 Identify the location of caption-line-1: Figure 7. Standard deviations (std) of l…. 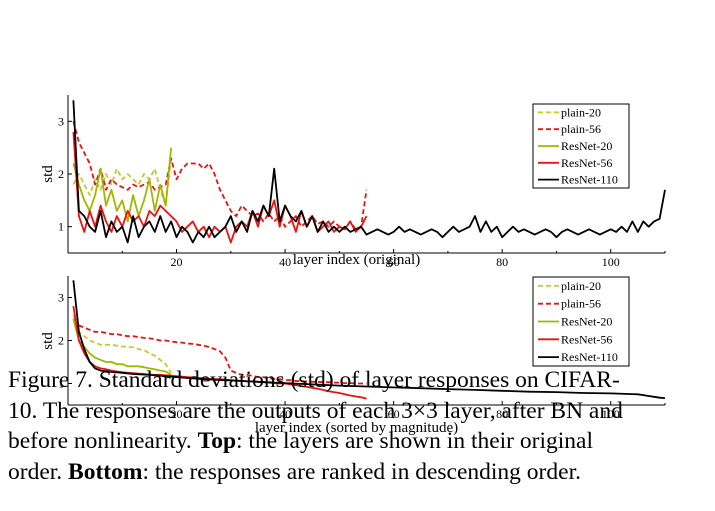
(358, 380).